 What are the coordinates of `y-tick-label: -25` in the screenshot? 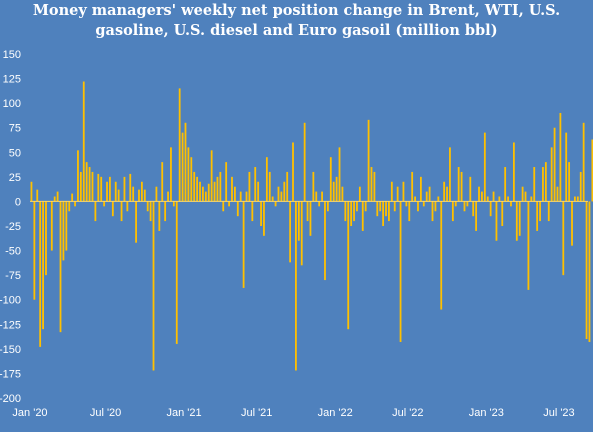 It's located at (13, 227).